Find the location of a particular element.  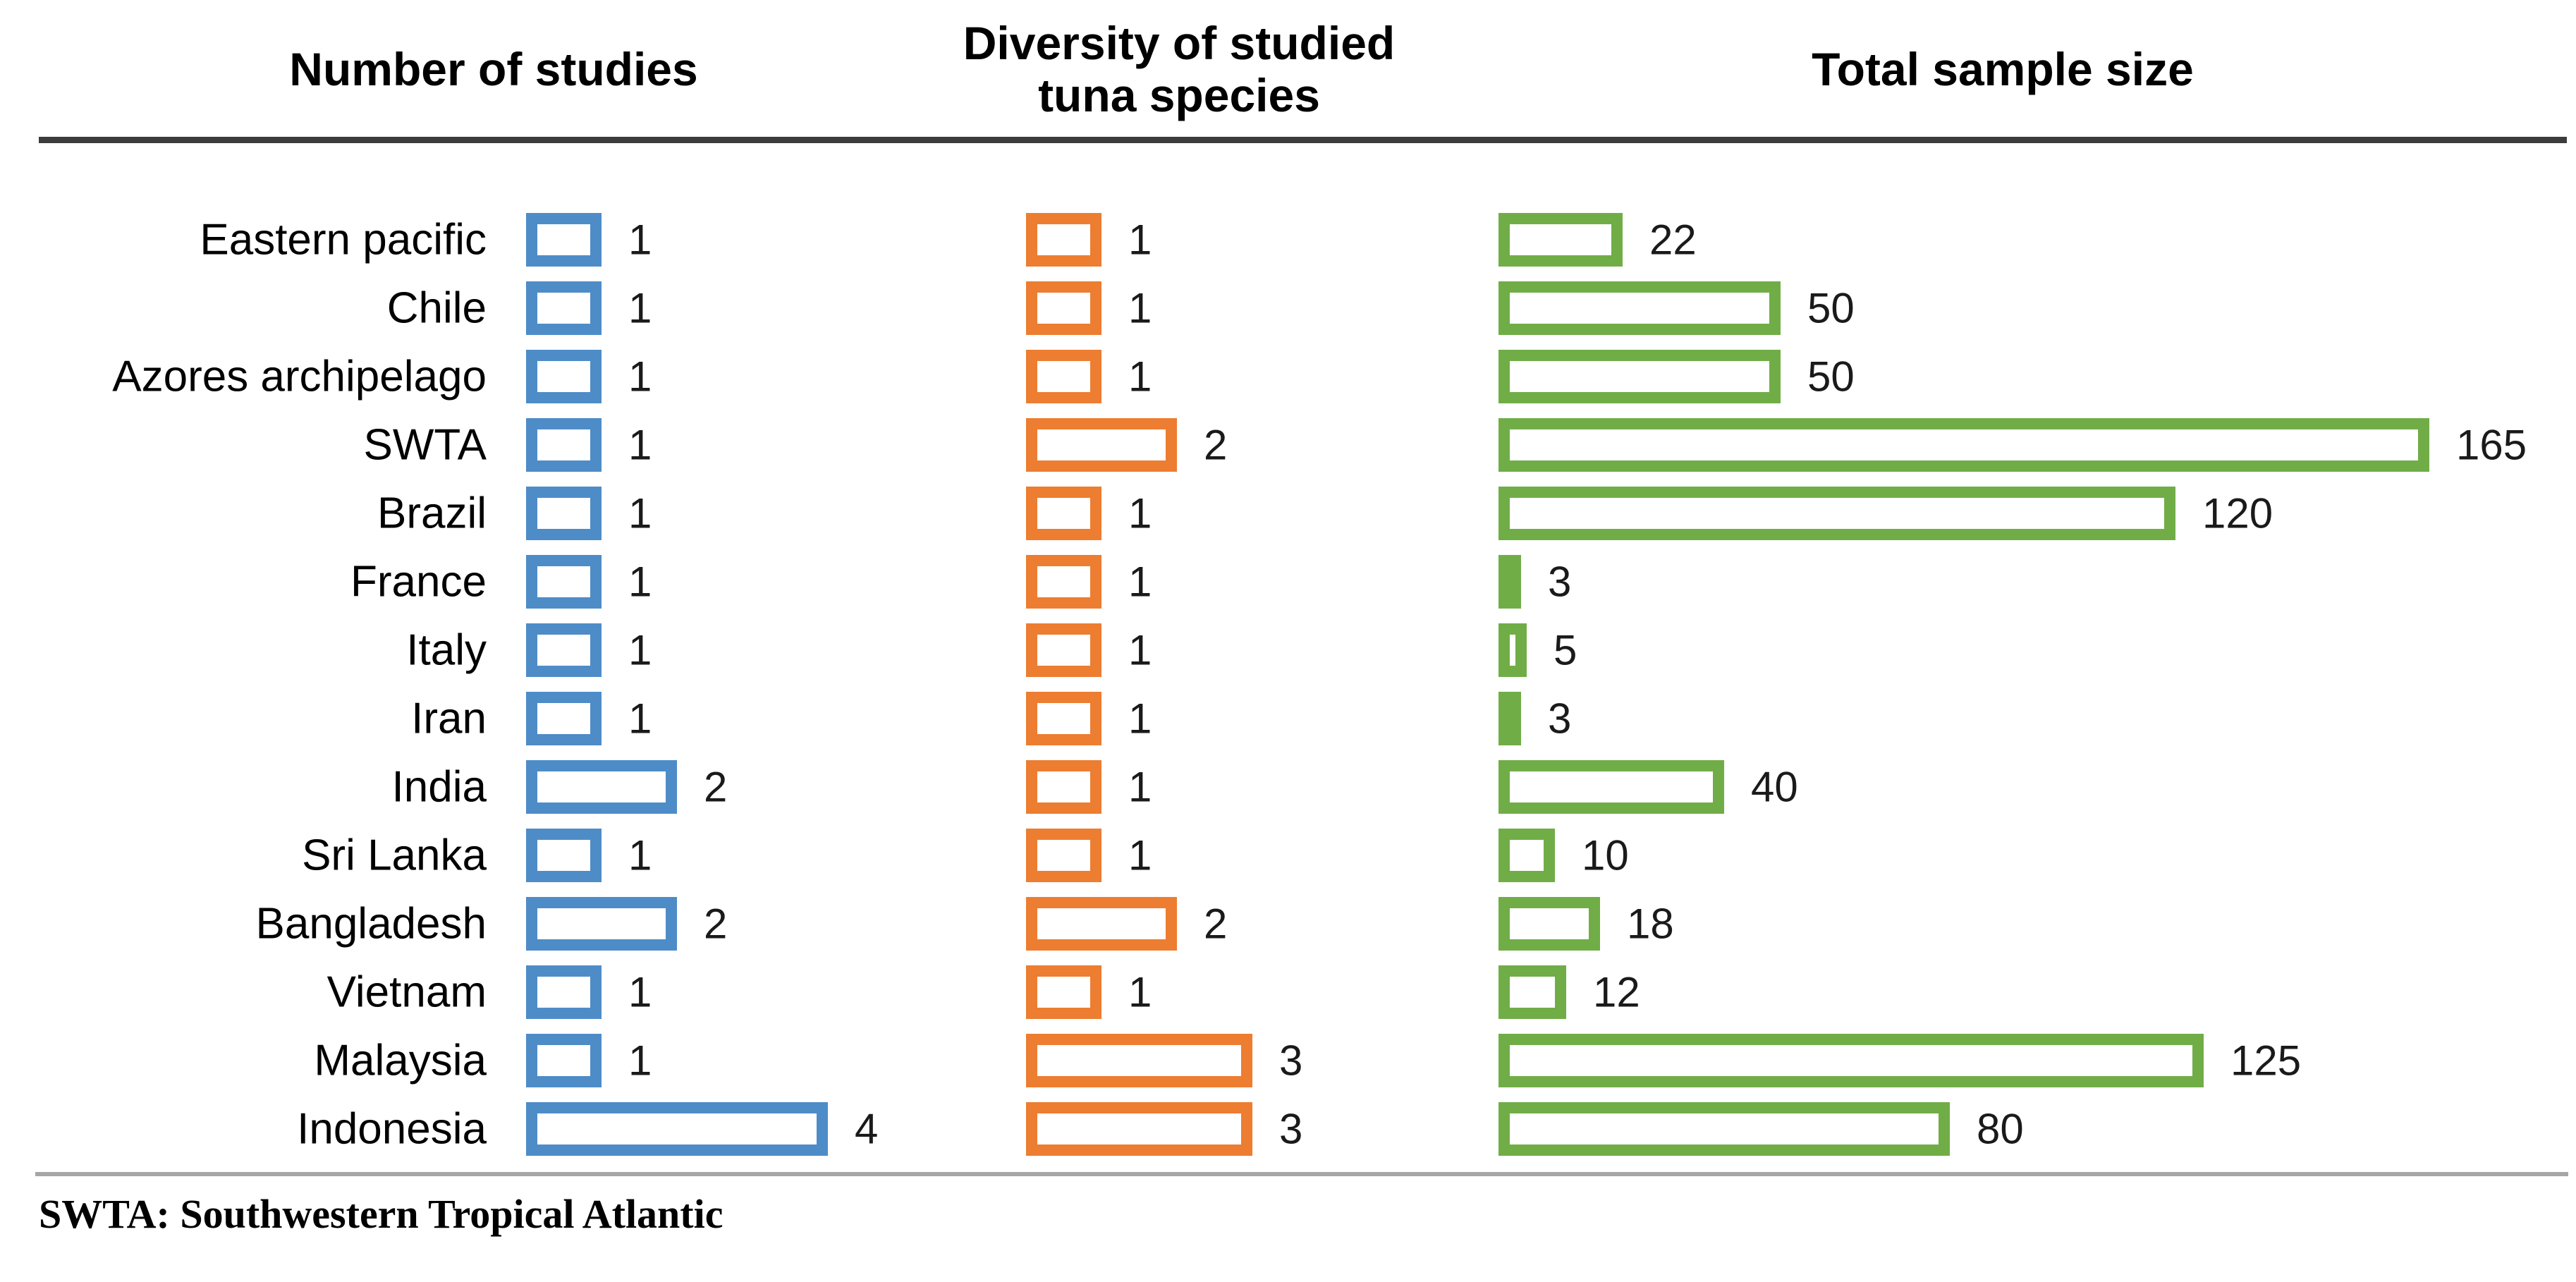

total-sample-size-value-label: 12 is located at coordinates (1617, 992).